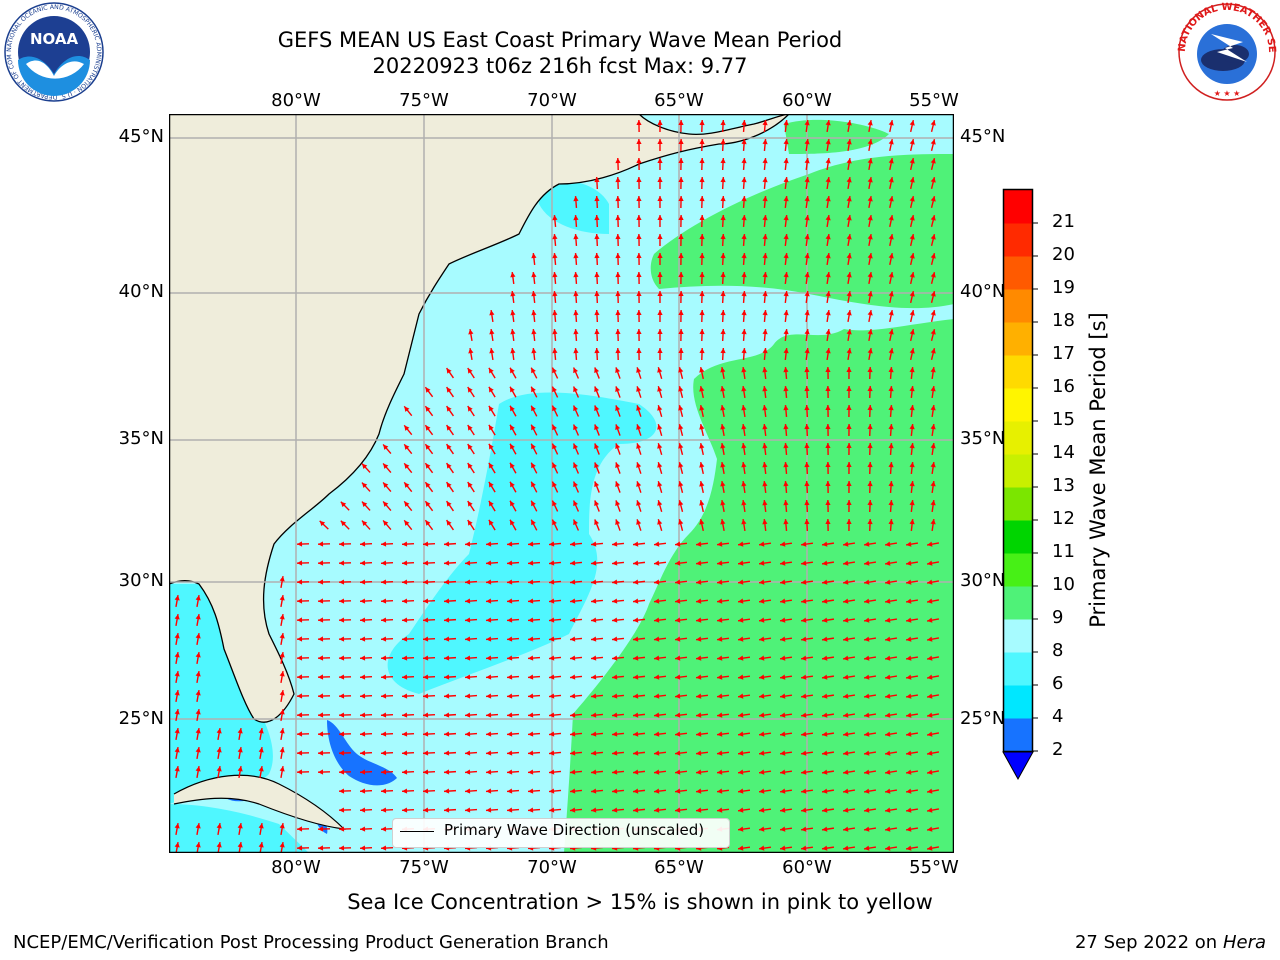  Describe the element at coordinates (983, 438) in the screenshot. I see `lat-label-right-35n: 35°N` at that location.